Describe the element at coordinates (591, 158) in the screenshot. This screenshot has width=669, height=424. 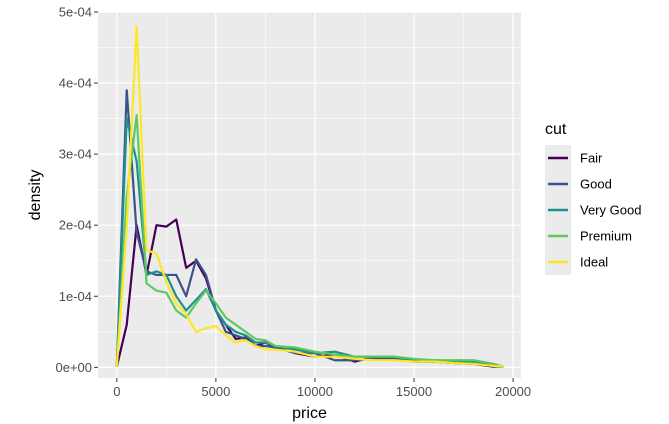
I see `legend-label-fair: Fair` at that location.